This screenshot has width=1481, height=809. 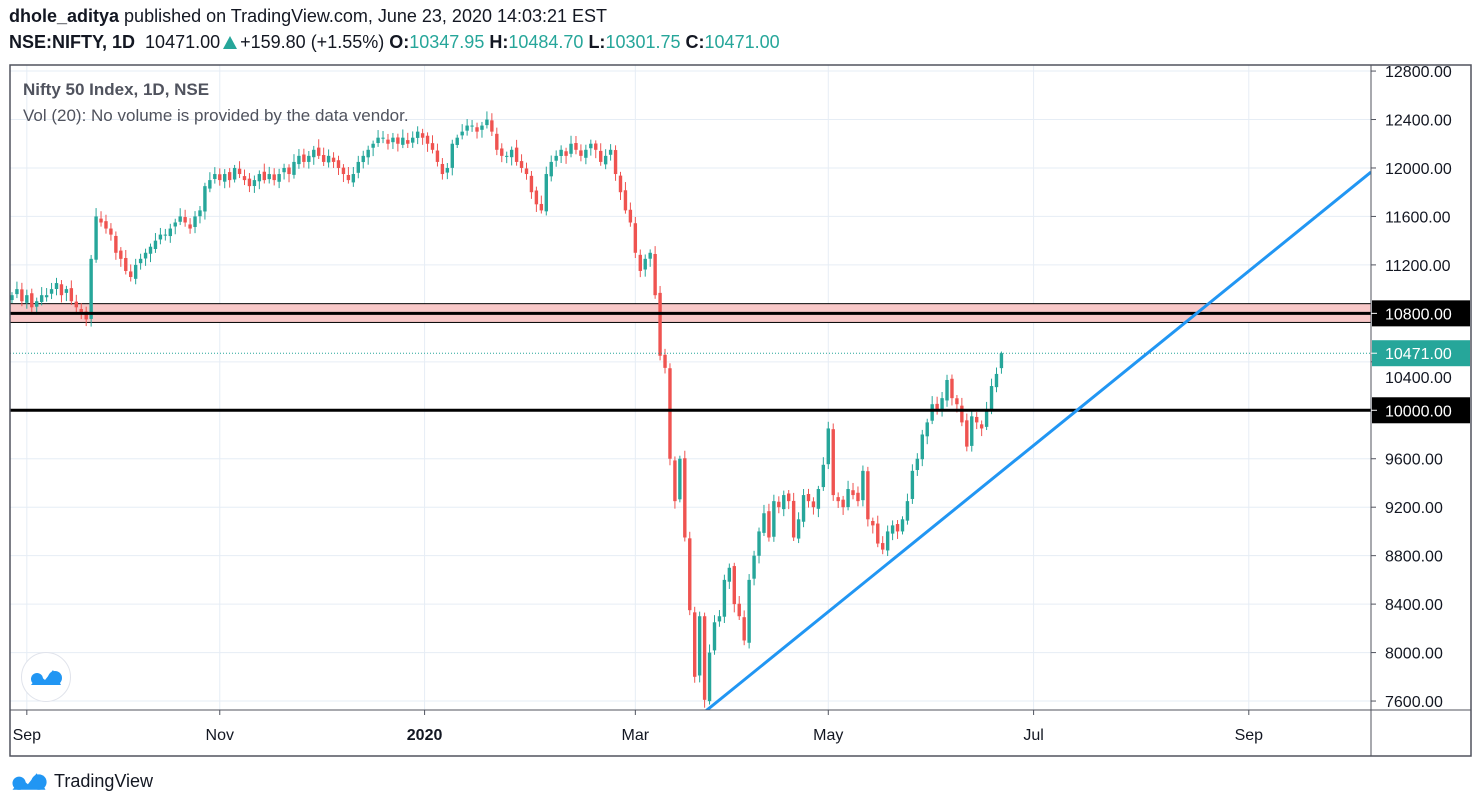 What do you see at coordinates (46, 677) in the screenshot?
I see `tradingview-watermark-icon` at bounding box center [46, 677].